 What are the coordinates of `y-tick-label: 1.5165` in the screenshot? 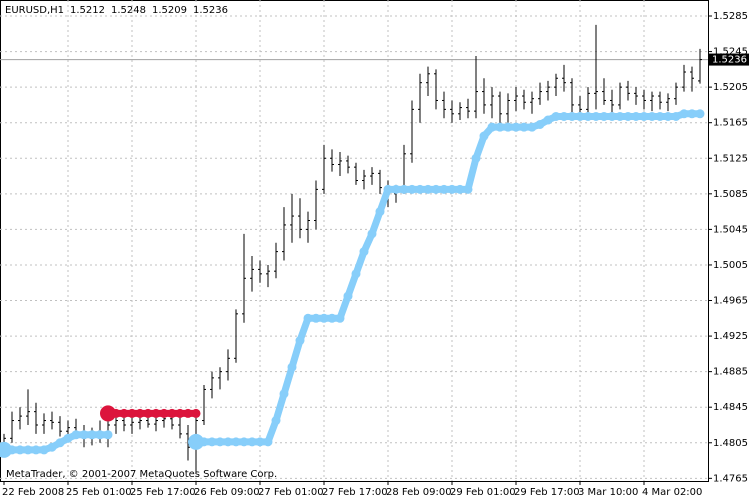 It's located at (730, 123).